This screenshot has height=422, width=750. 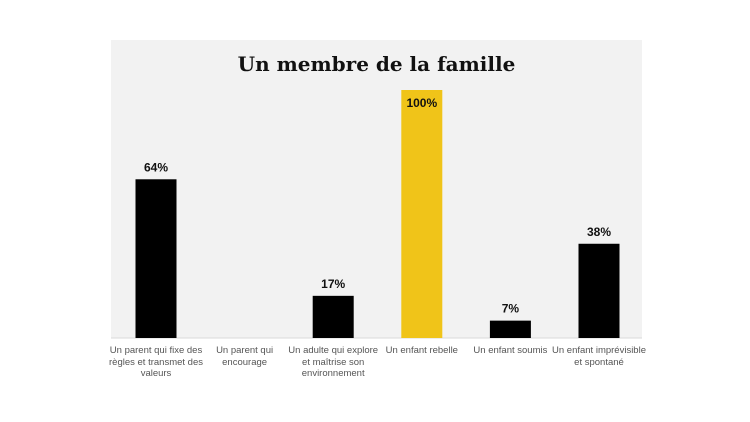 What do you see at coordinates (599, 356) in the screenshot?
I see `x-tick-label: Un enfant imprévisible et spontané` at bounding box center [599, 356].